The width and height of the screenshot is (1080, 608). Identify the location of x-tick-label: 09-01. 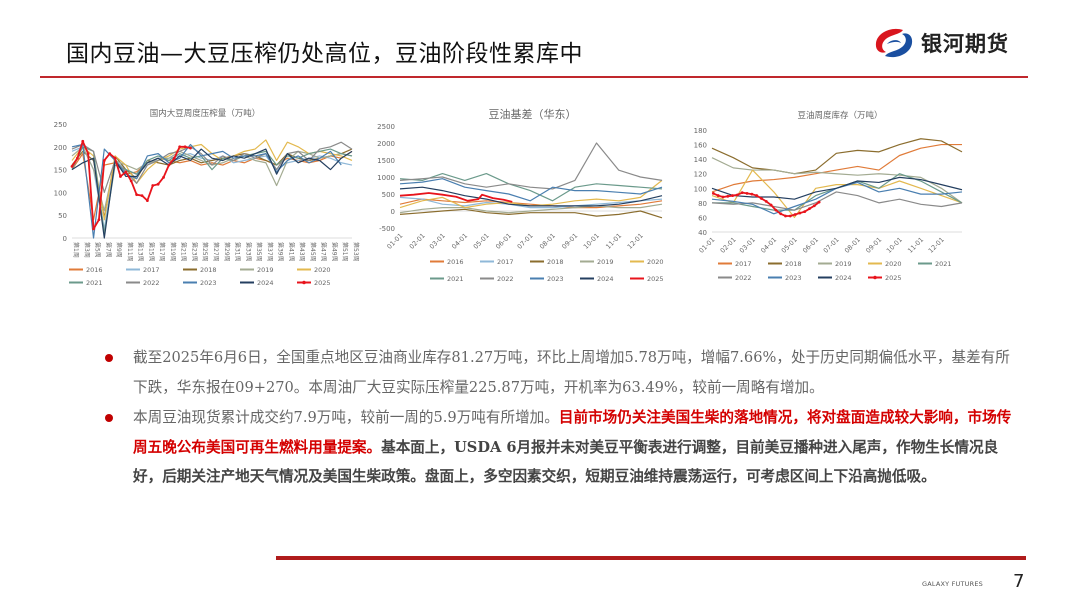
(569, 241).